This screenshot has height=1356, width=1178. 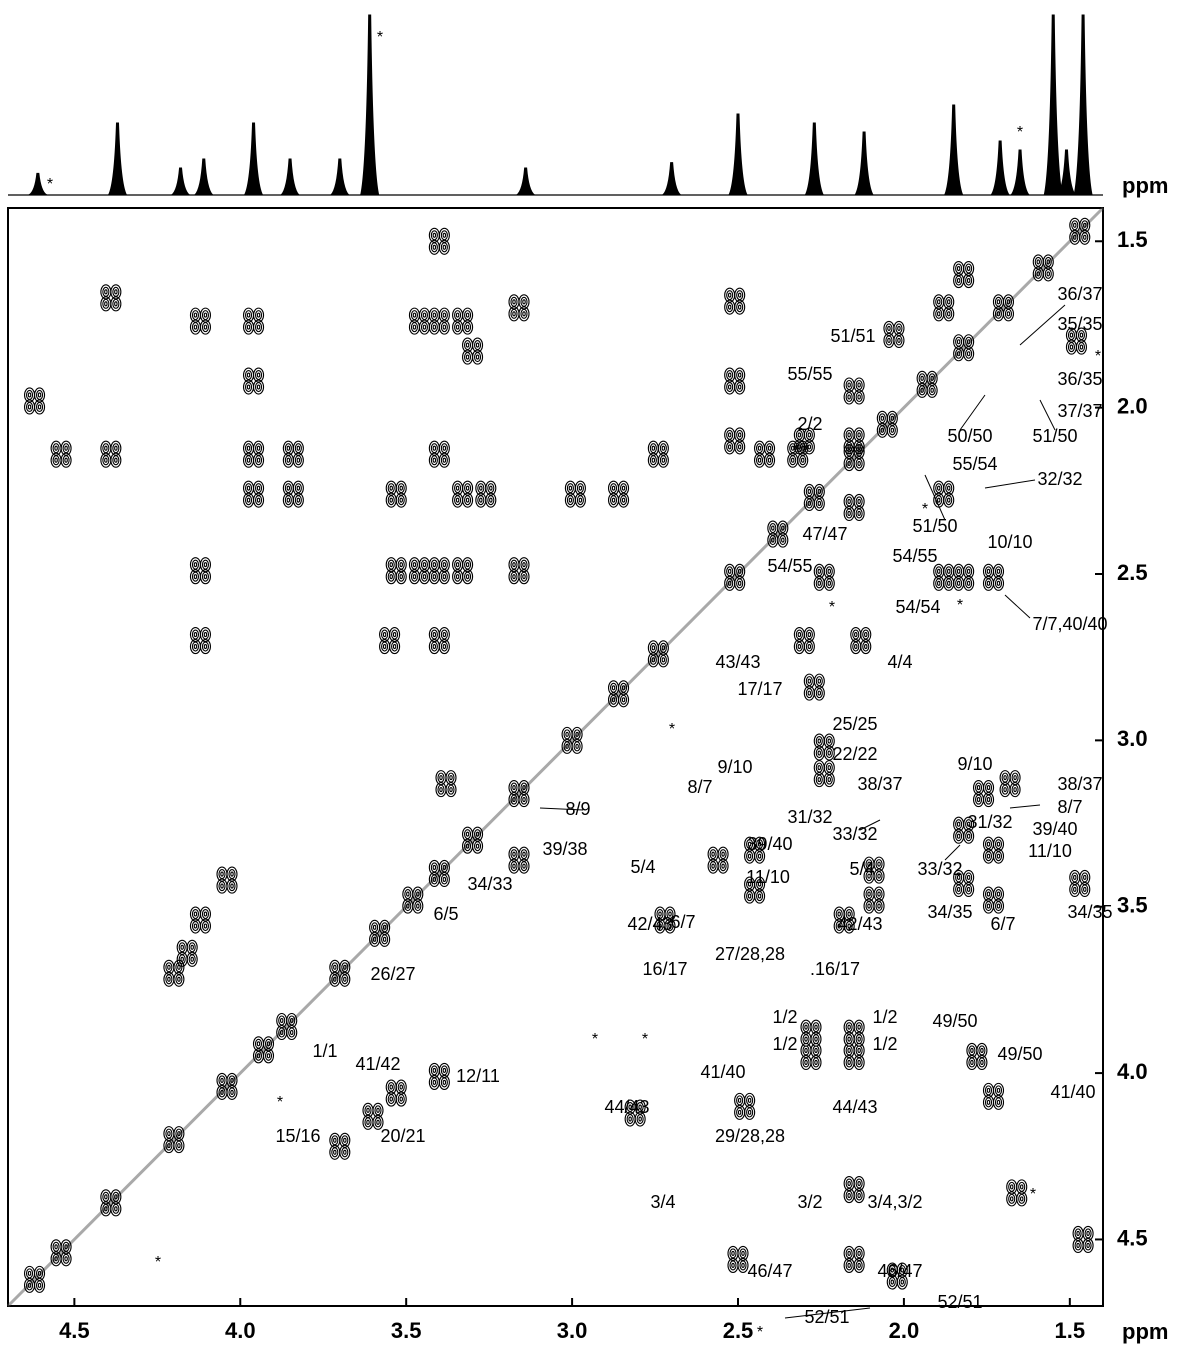 What do you see at coordinates (662, 1202) in the screenshot?
I see `peak-label: 3/4` at bounding box center [662, 1202].